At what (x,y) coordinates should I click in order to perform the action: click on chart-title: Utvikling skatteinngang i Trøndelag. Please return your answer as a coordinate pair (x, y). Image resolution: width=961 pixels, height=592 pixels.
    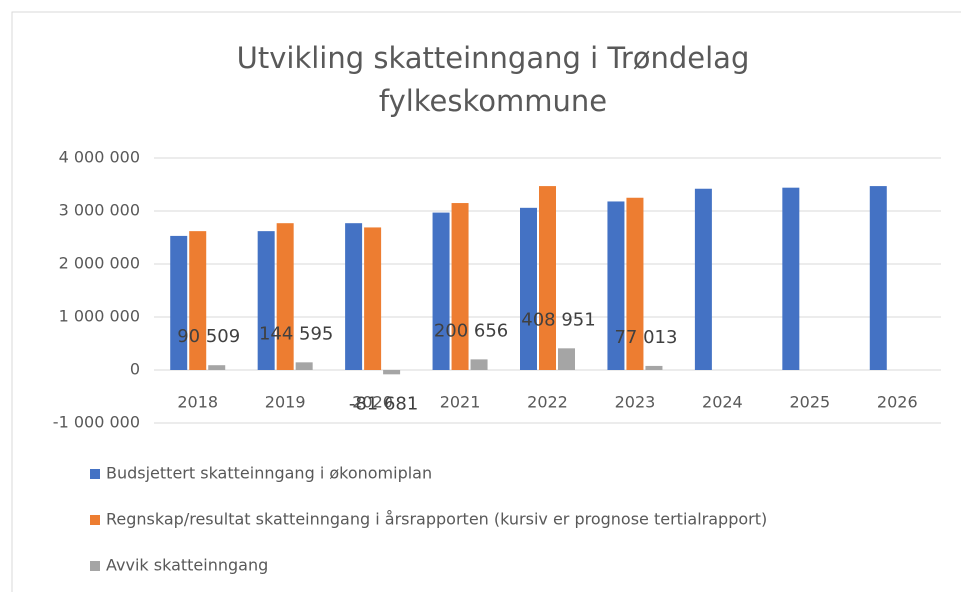
    Looking at the image, I should click on (493, 58).